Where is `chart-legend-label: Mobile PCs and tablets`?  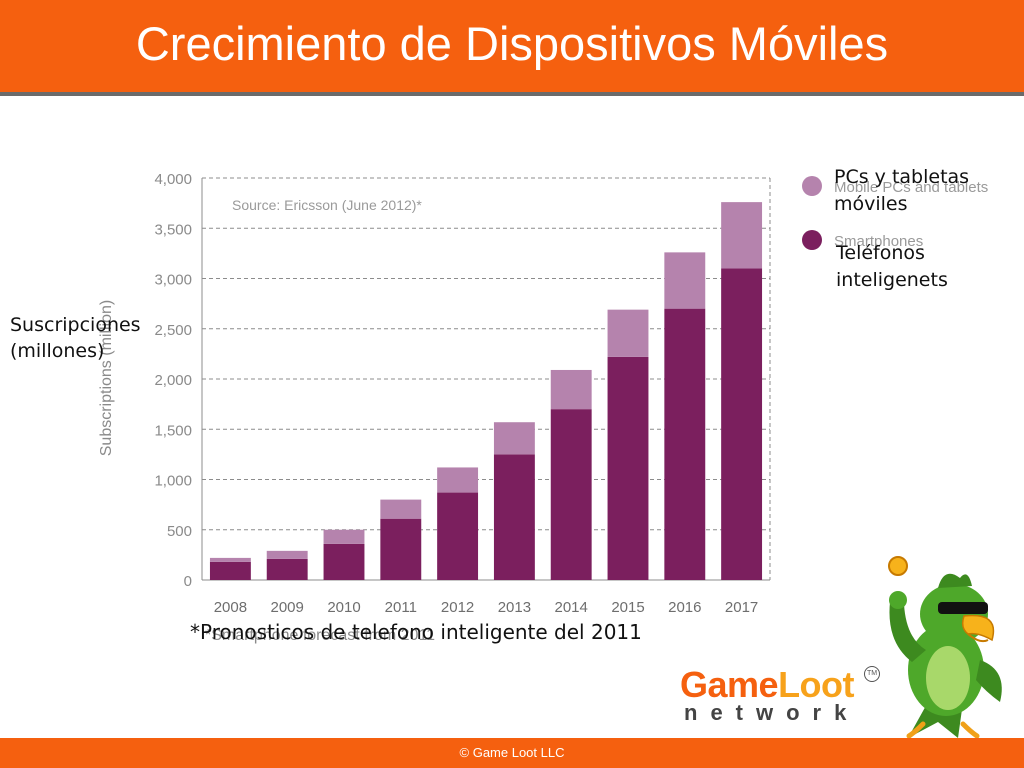
chart-legend-label: Mobile PCs and tablets is located at coordinates (911, 187).